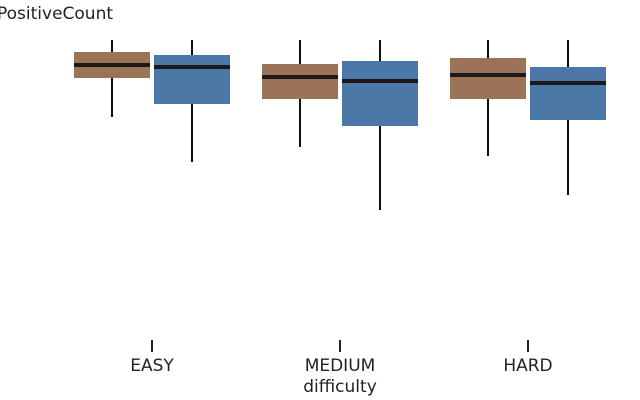  Describe the element at coordinates (340, 366) in the screenshot. I see `x-tick-label: MEDIUM` at that location.